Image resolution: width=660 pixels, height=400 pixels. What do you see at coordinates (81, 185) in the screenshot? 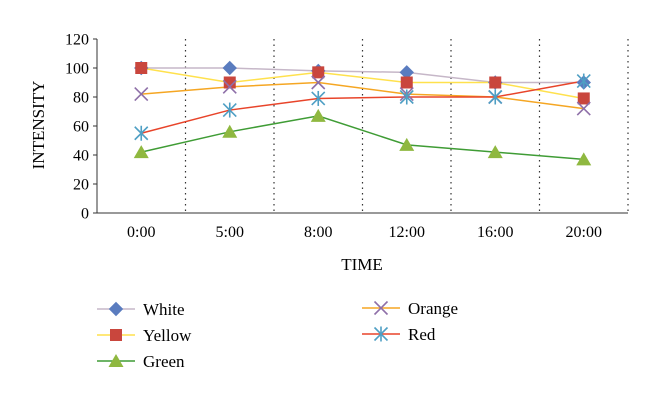
I see `y-tick-label: 20` at bounding box center [81, 185].